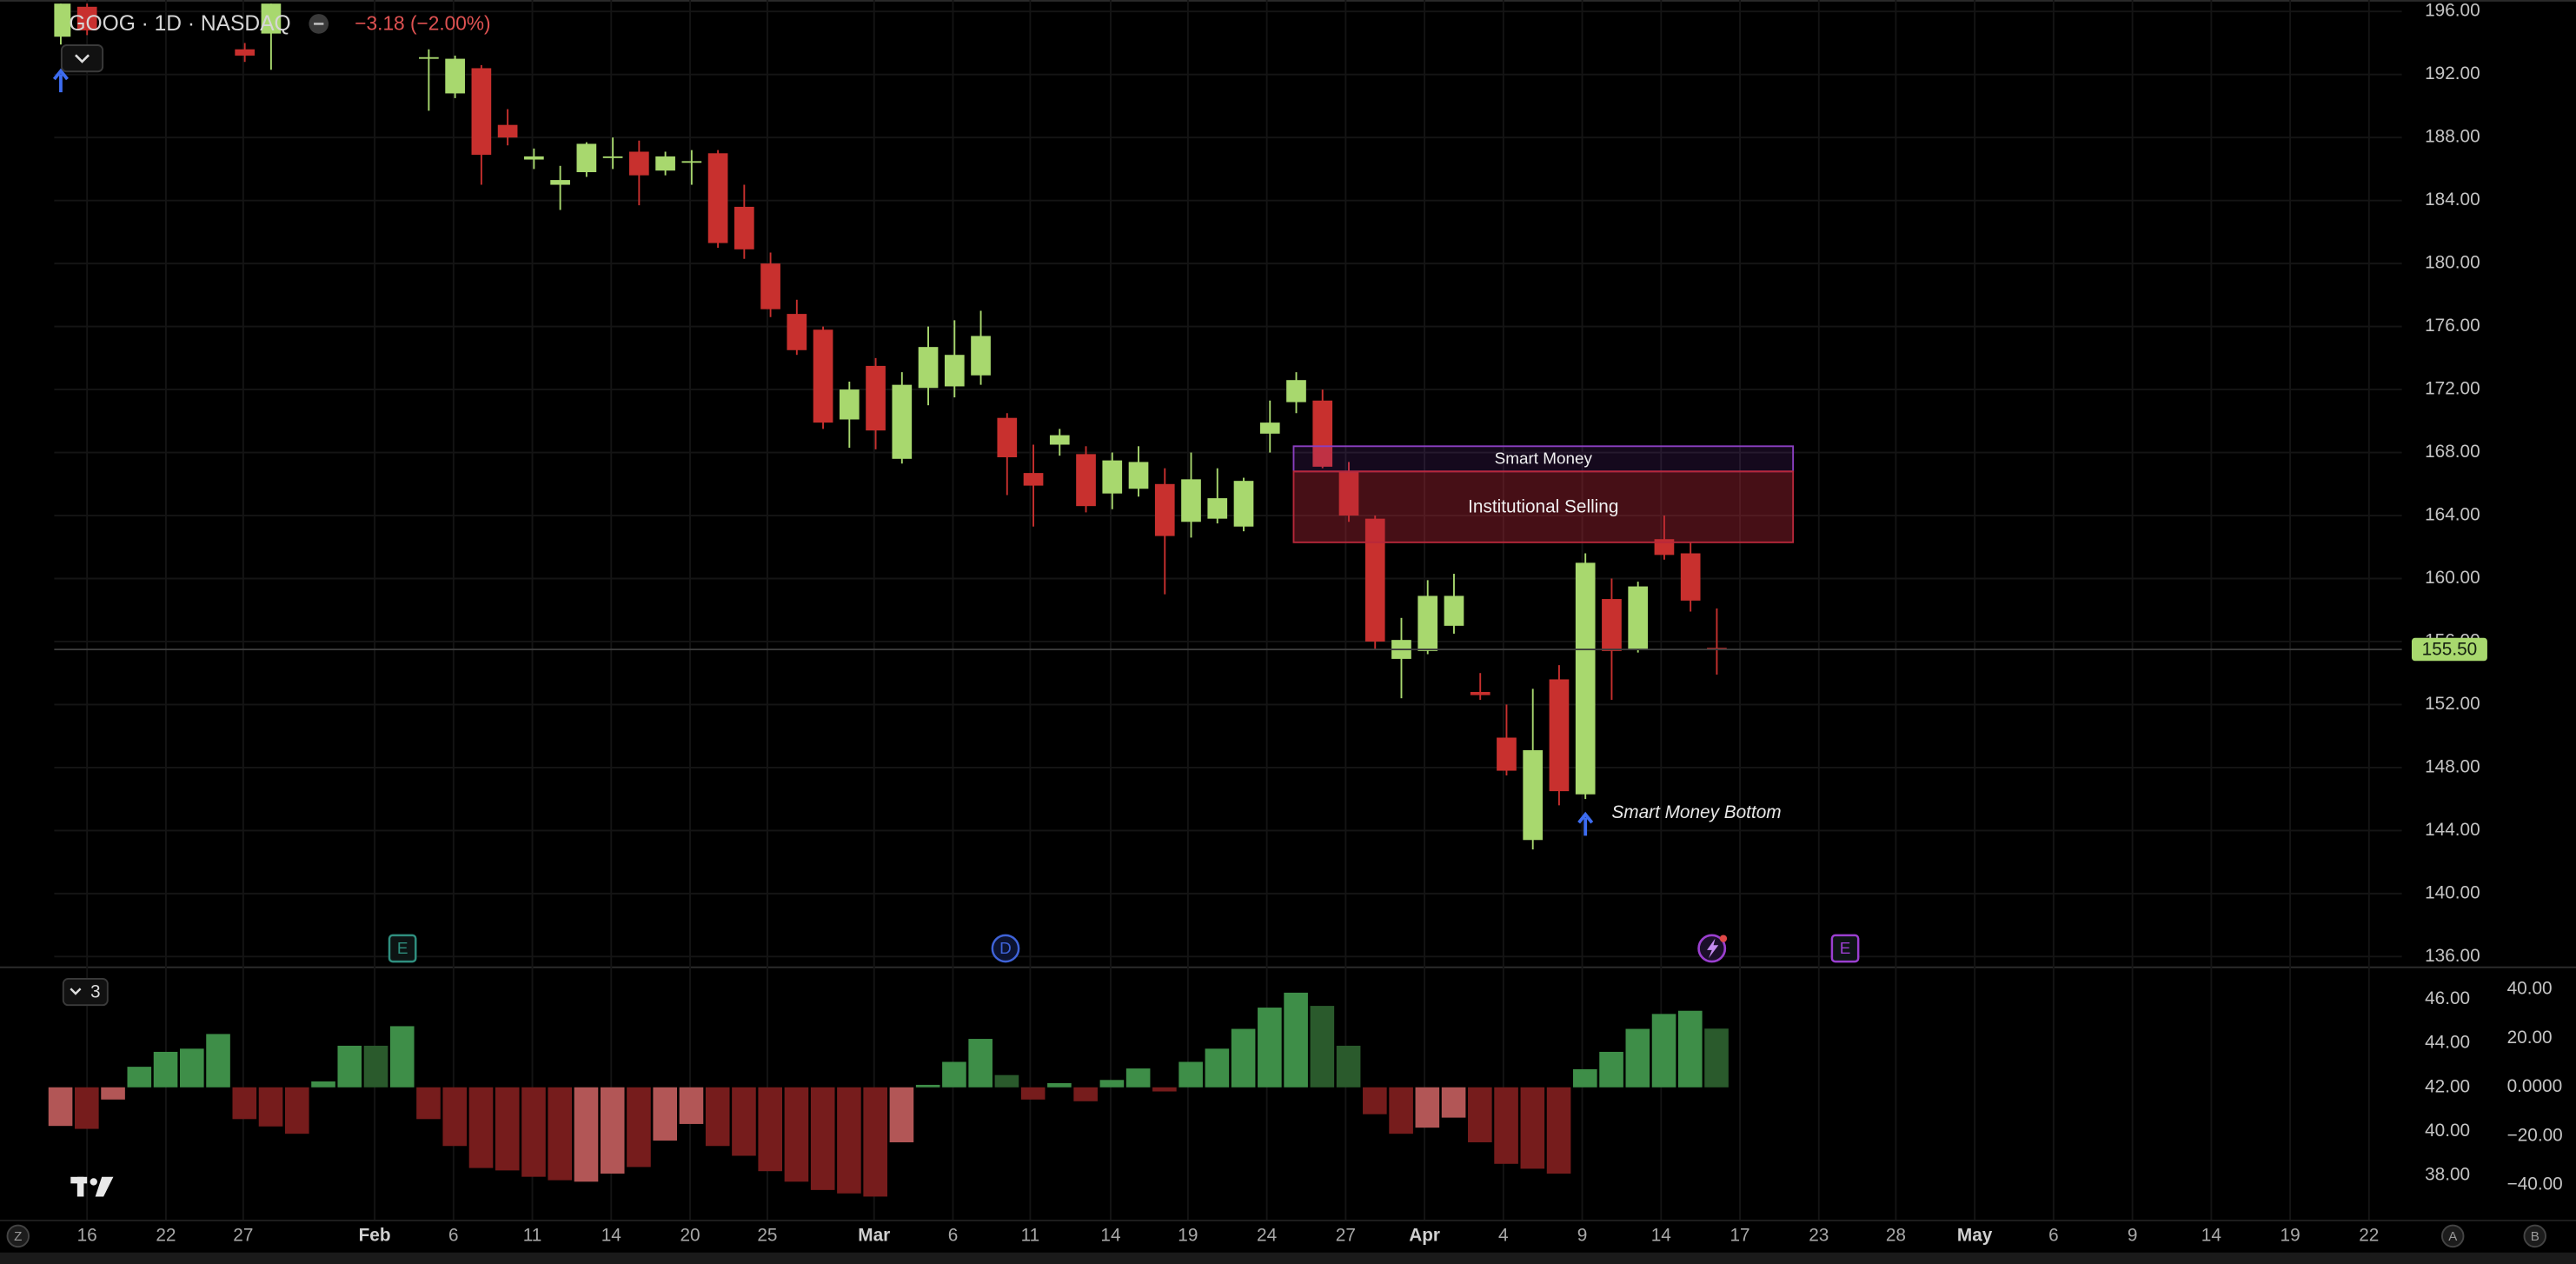 This screenshot has width=2576, height=1264. Describe the element at coordinates (2452, 830) in the screenshot. I see `y-tick-label: 144.00` at that location.